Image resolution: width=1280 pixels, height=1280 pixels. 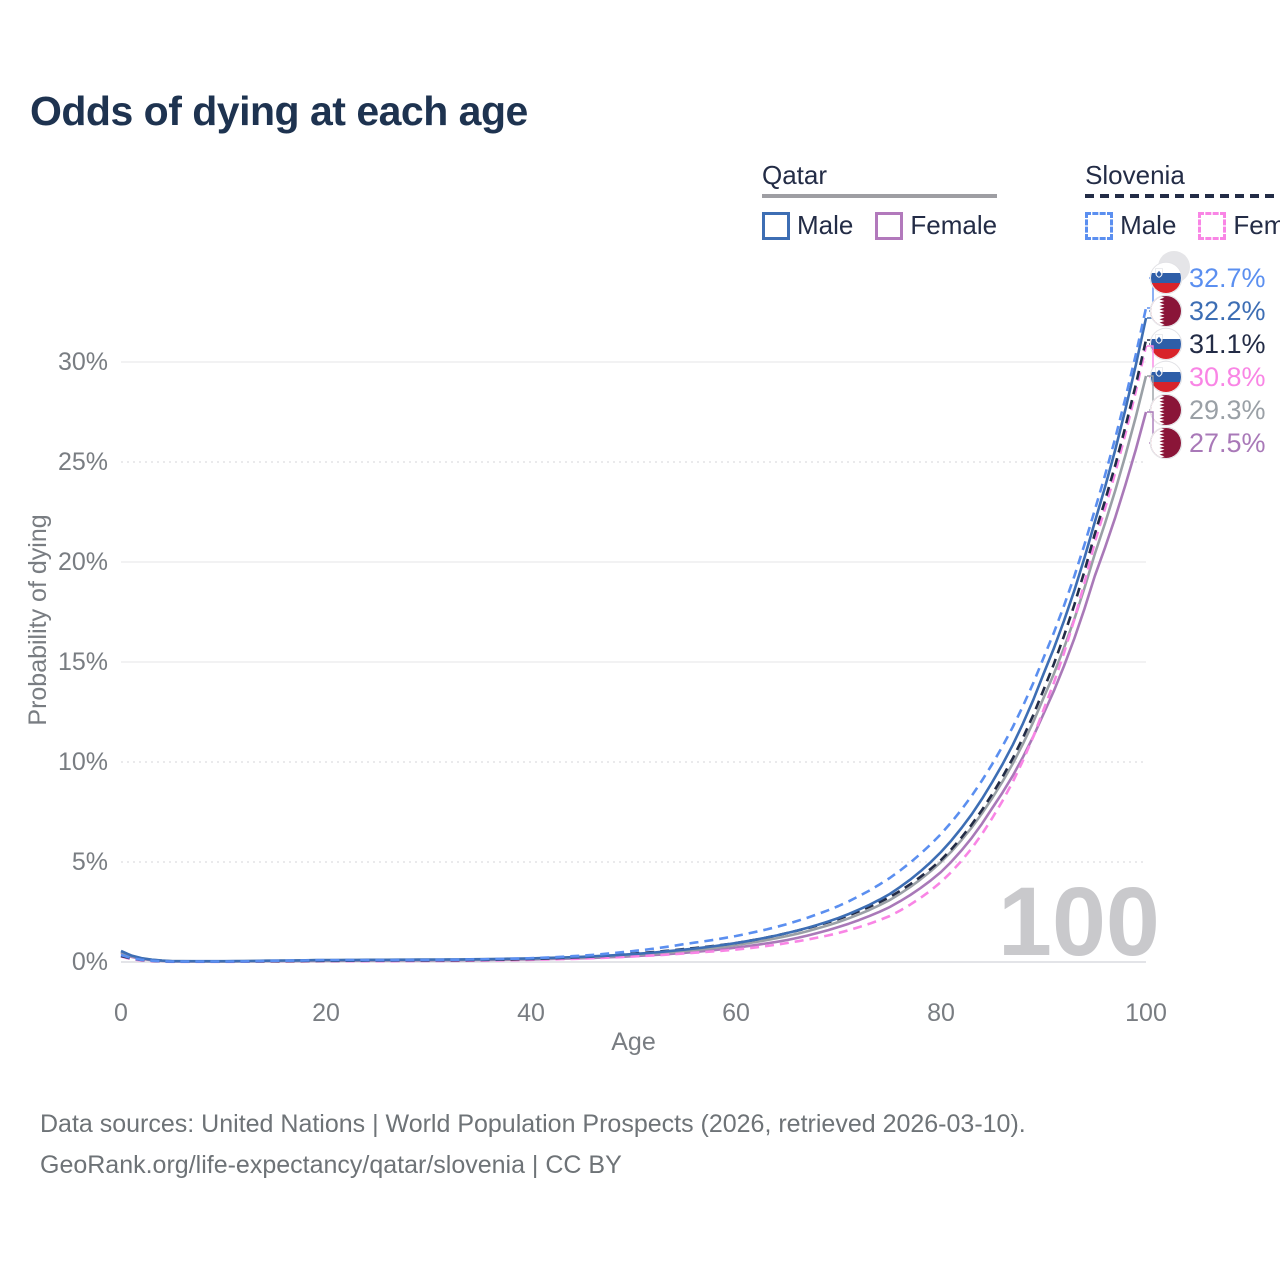 I want to click on y-tick-label: 25%, so click(x=83, y=462).